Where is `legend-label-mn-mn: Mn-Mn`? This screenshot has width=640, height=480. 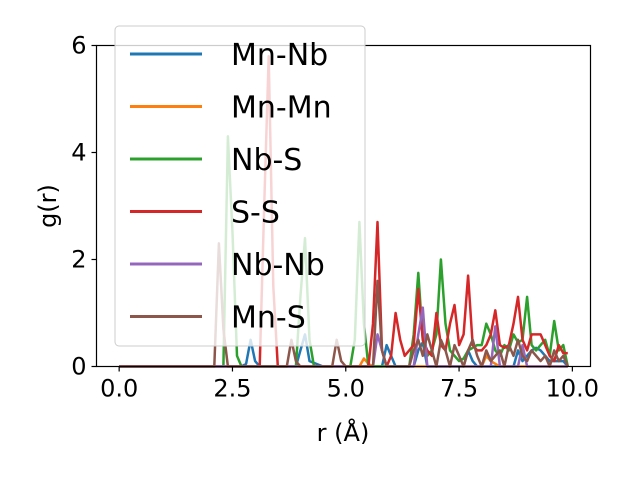
legend-label-mn-mn: Mn-Mn is located at coordinates (281, 108).